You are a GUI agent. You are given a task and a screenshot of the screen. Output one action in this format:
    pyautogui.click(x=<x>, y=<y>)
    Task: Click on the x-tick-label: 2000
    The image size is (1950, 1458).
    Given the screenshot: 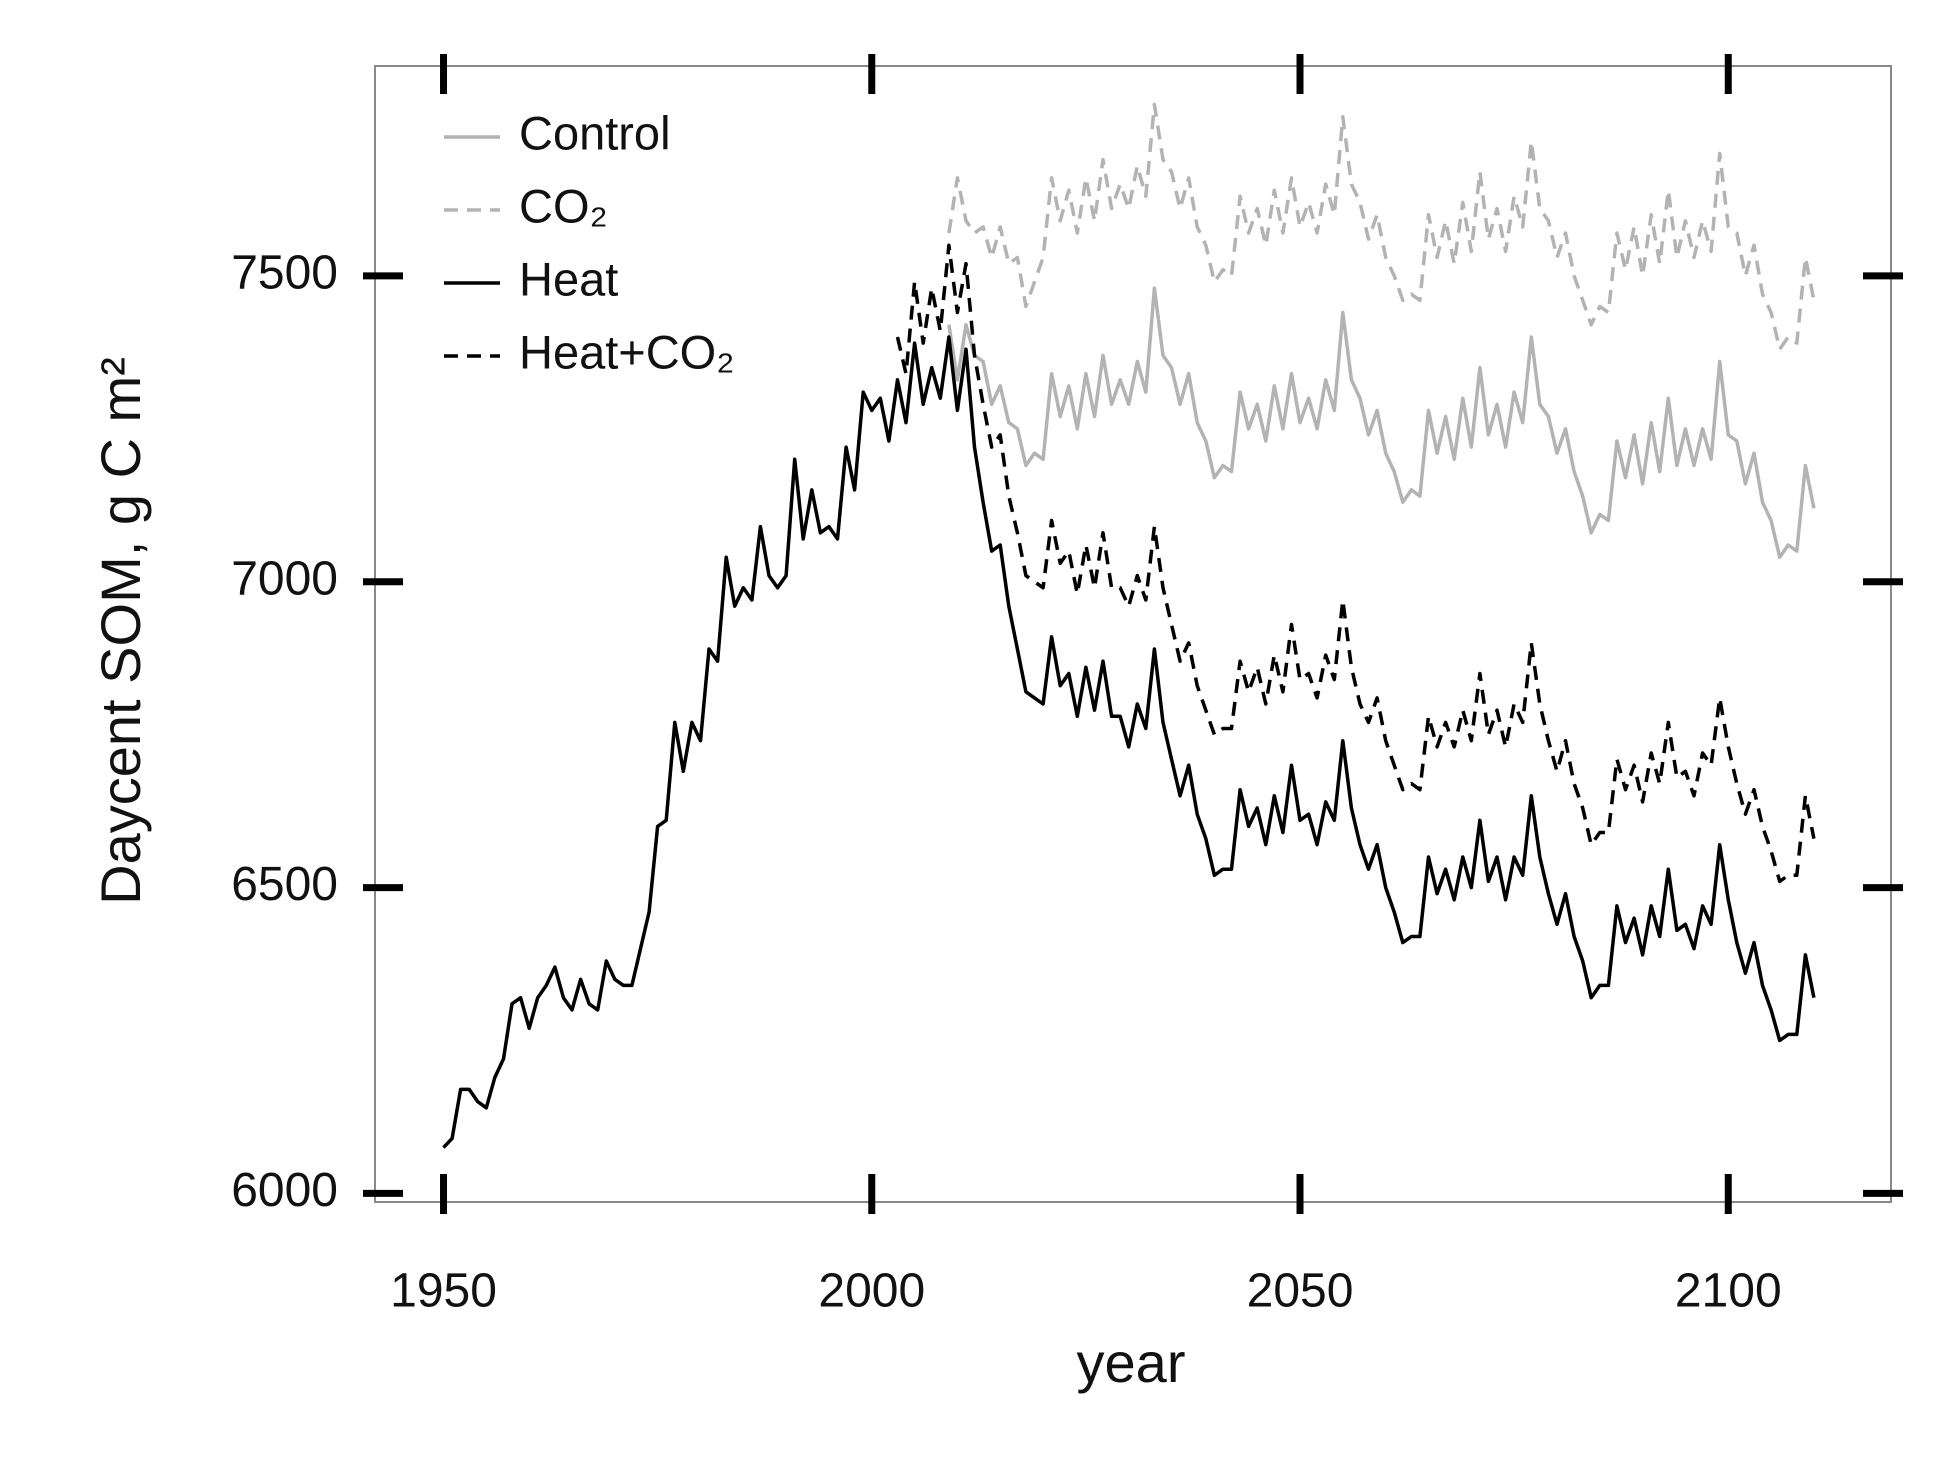 What is the action you would take?
    pyautogui.click(x=871, y=1291)
    